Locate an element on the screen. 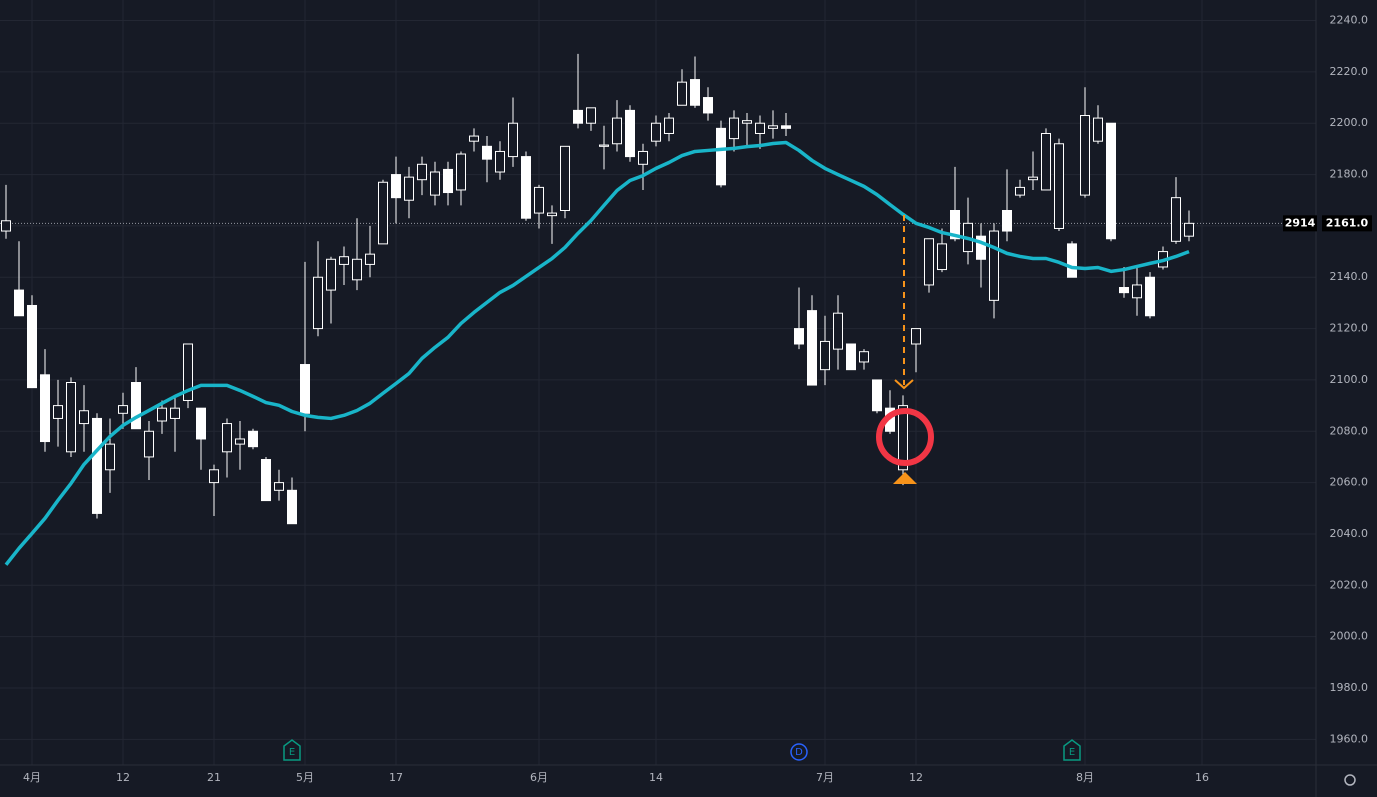 Image resolution: width=1377 pixels, height=797 pixels. x-tick-label: 14 is located at coordinates (656, 777).